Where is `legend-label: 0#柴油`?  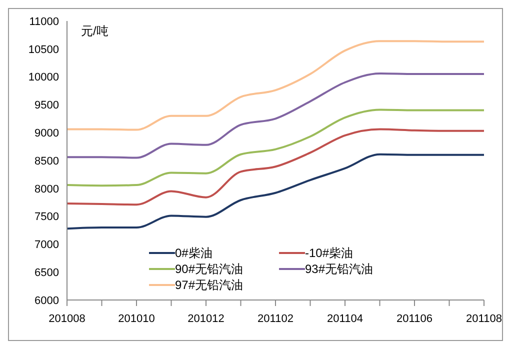 legend-label: 0#柴油 is located at coordinates (193, 253).